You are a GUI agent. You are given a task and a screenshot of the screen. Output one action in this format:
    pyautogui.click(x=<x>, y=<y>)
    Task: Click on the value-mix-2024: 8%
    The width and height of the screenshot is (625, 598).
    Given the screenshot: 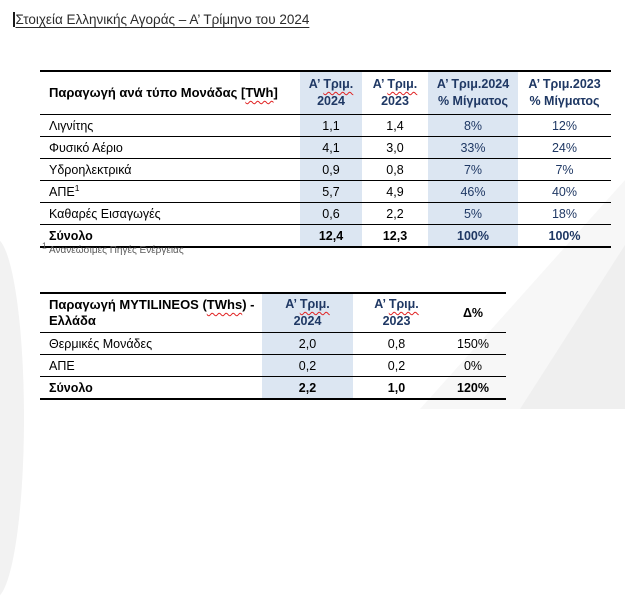 What is the action you would take?
    pyautogui.click(x=473, y=125)
    